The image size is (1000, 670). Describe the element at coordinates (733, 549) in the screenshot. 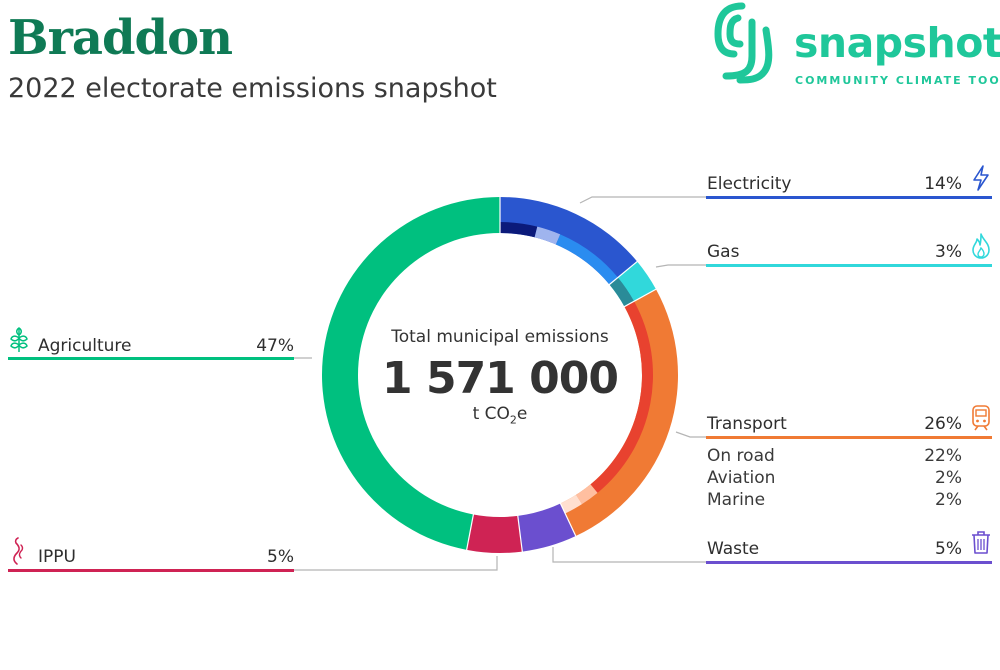

I see `label-waste: Waste` at that location.